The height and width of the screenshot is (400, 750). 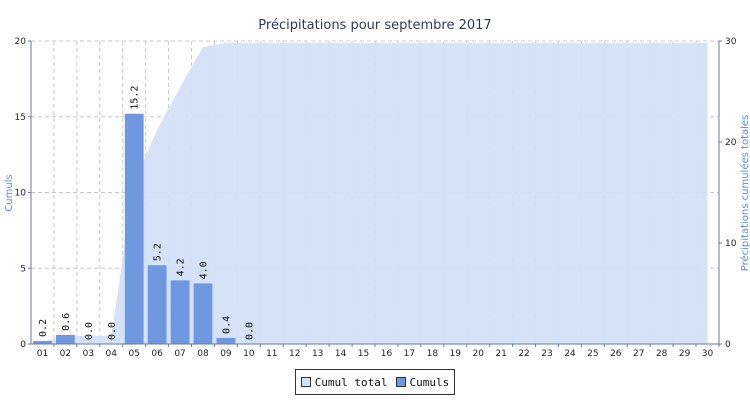 What do you see at coordinates (88, 354) in the screenshot?
I see `x-tick-label-03: 03` at bounding box center [88, 354].